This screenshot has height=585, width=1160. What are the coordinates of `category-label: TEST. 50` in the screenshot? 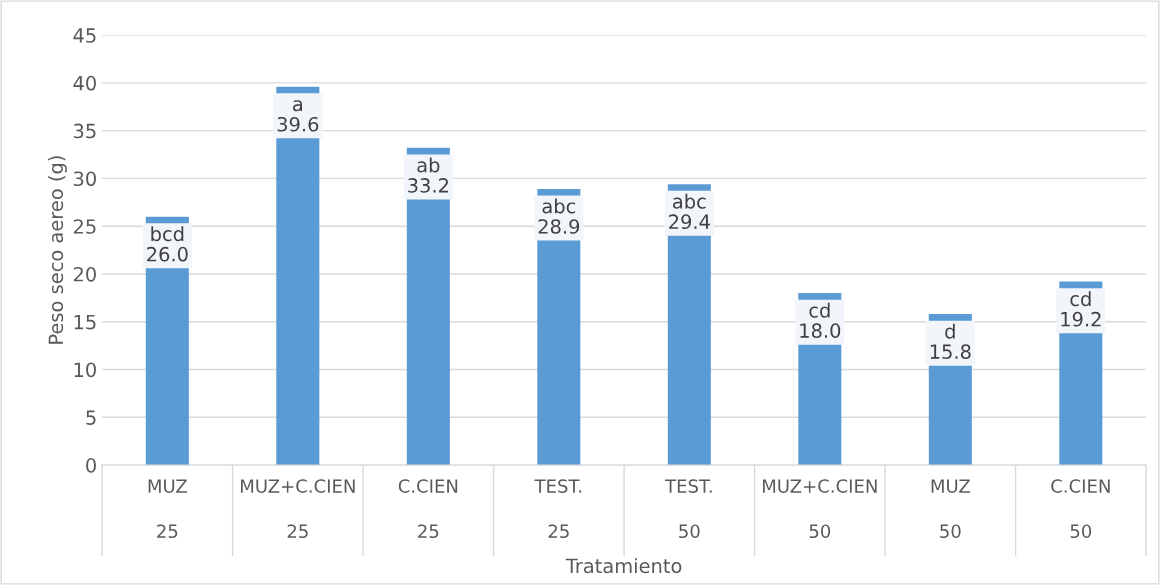 It's located at (688, 509).